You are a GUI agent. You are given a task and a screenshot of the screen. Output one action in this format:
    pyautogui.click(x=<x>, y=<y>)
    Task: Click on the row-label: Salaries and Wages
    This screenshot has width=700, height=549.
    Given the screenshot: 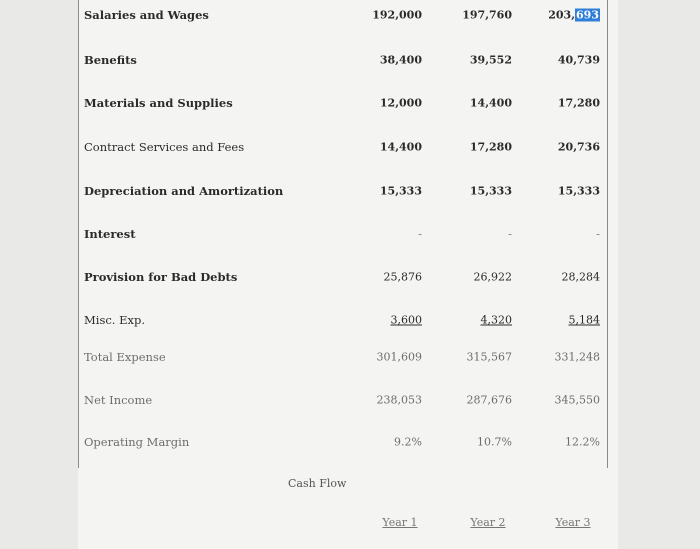 What is the action you would take?
    pyautogui.click(x=146, y=15)
    